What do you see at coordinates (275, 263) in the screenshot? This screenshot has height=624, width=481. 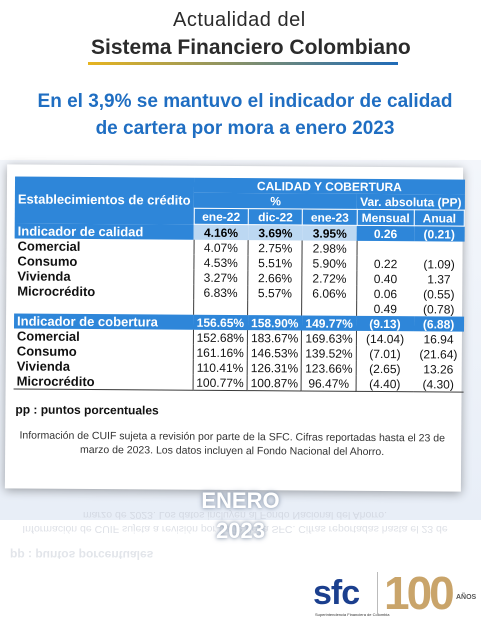 I see `cell: 5.51%` at bounding box center [275, 263].